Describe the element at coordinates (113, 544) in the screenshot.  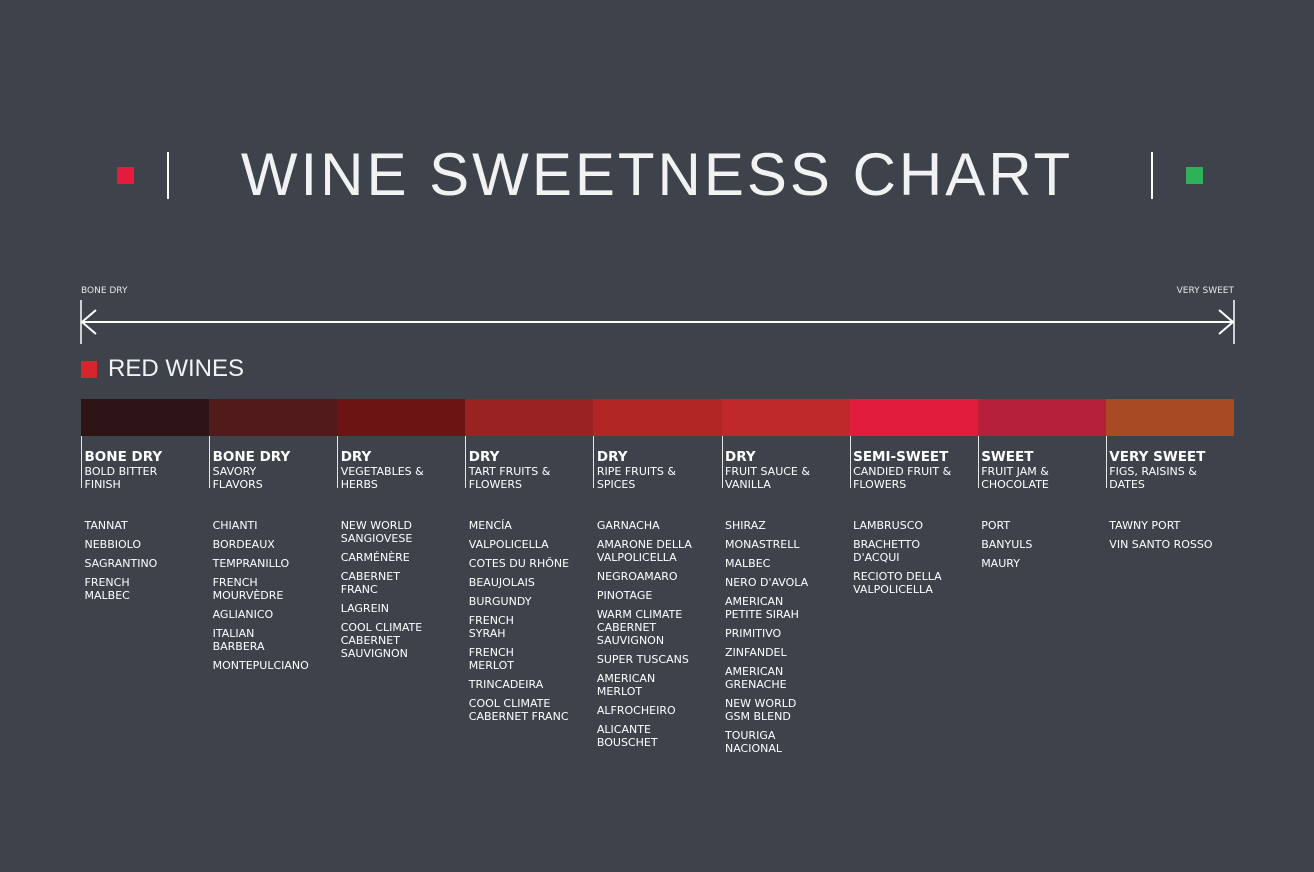
I see `wine: NEBBIOLO` at that location.